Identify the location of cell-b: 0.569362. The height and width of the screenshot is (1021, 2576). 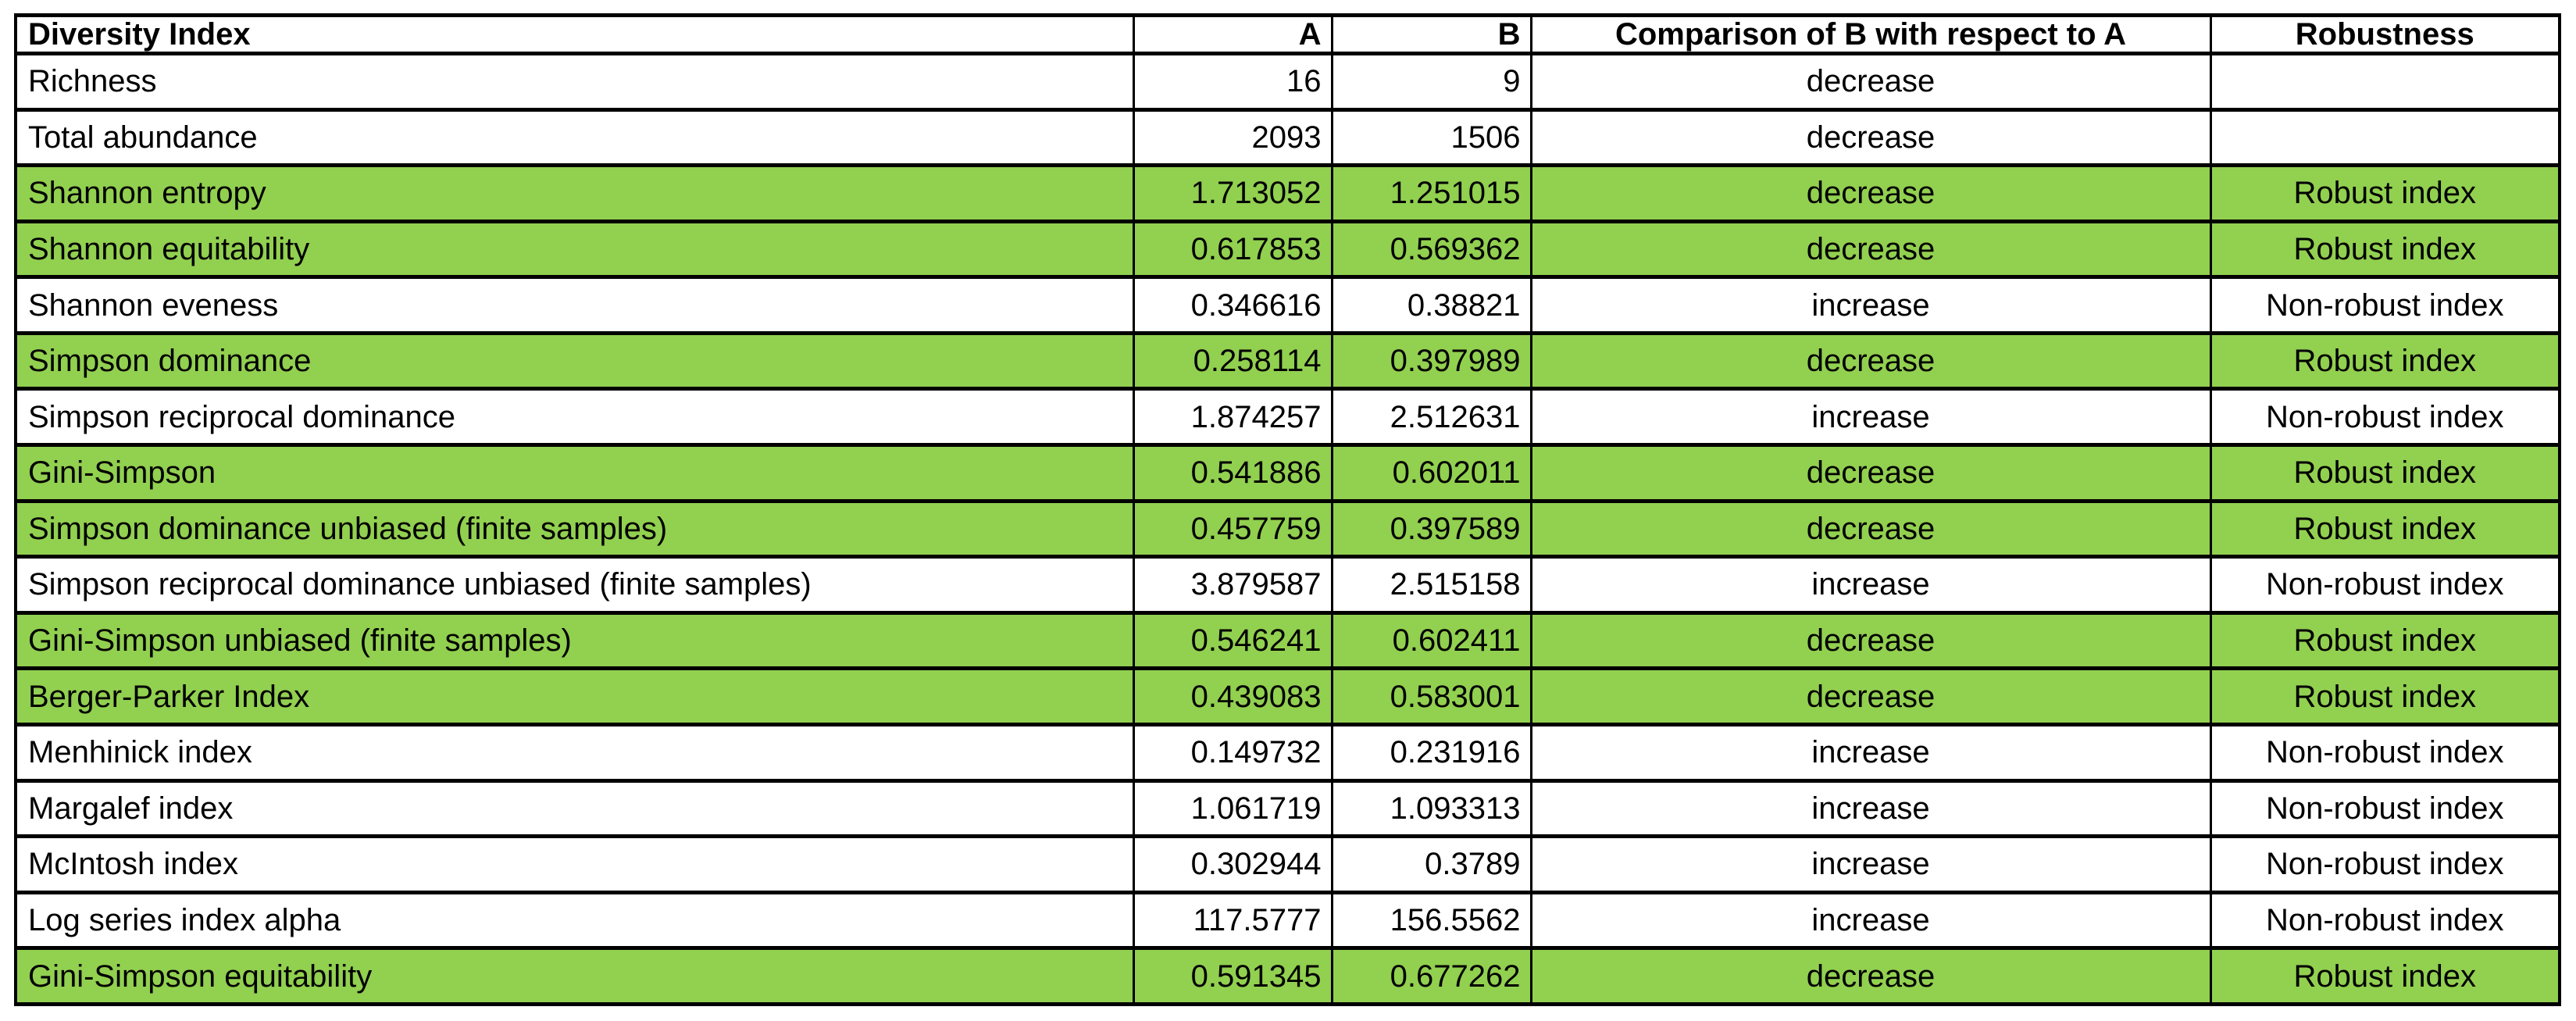
(1431, 249).